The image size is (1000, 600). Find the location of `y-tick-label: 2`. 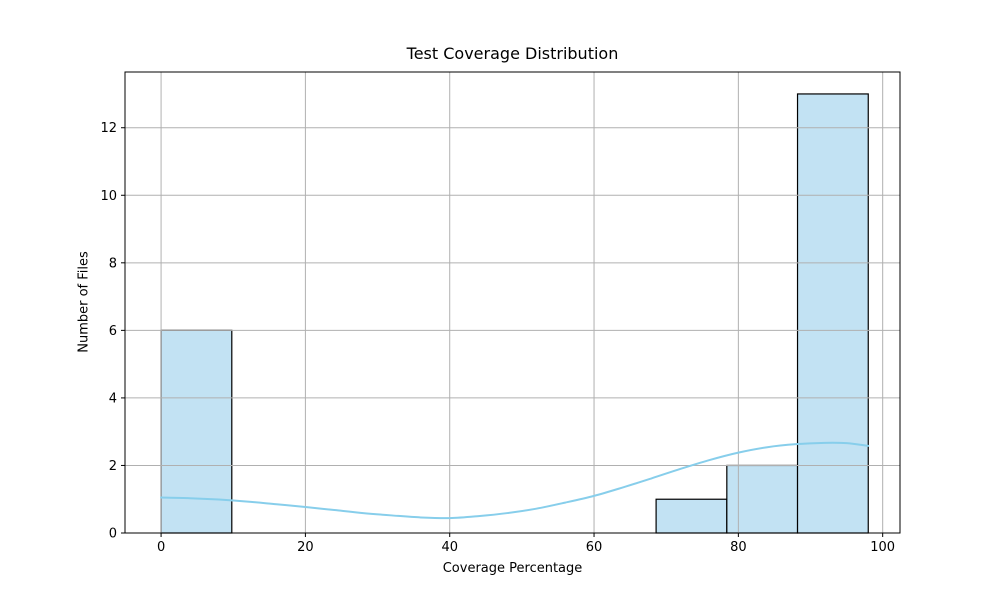

y-tick-label: 2 is located at coordinates (113, 466).